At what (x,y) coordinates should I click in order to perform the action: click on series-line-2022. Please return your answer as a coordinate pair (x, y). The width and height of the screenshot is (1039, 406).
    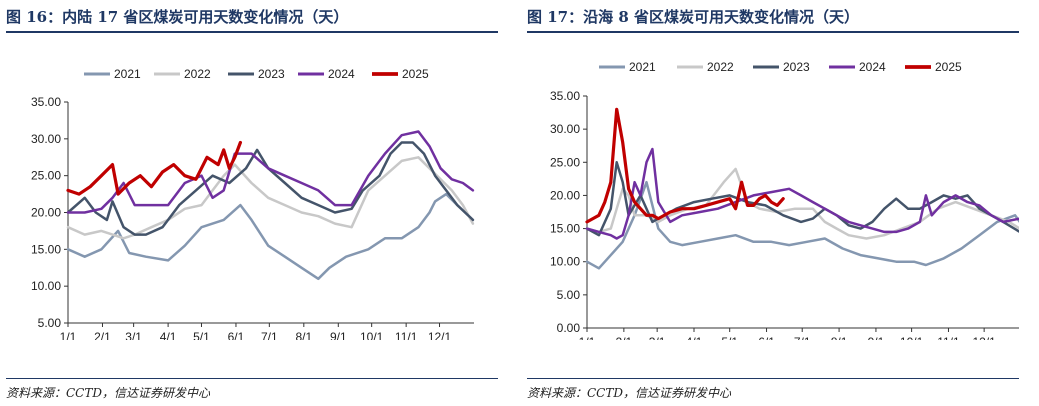
    Looking at the image, I should click on (270, 198).